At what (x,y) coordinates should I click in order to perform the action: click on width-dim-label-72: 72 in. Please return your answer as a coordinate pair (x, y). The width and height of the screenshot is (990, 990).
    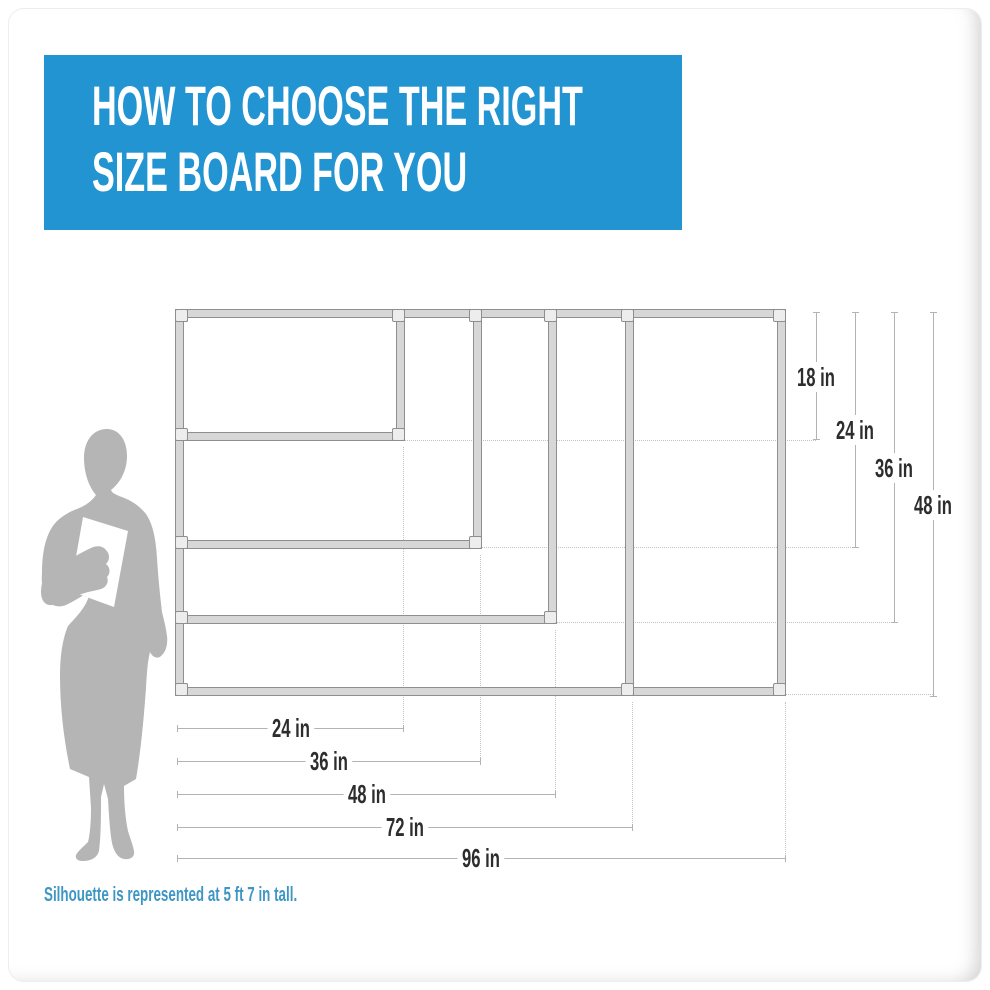
    Looking at the image, I should click on (405, 827).